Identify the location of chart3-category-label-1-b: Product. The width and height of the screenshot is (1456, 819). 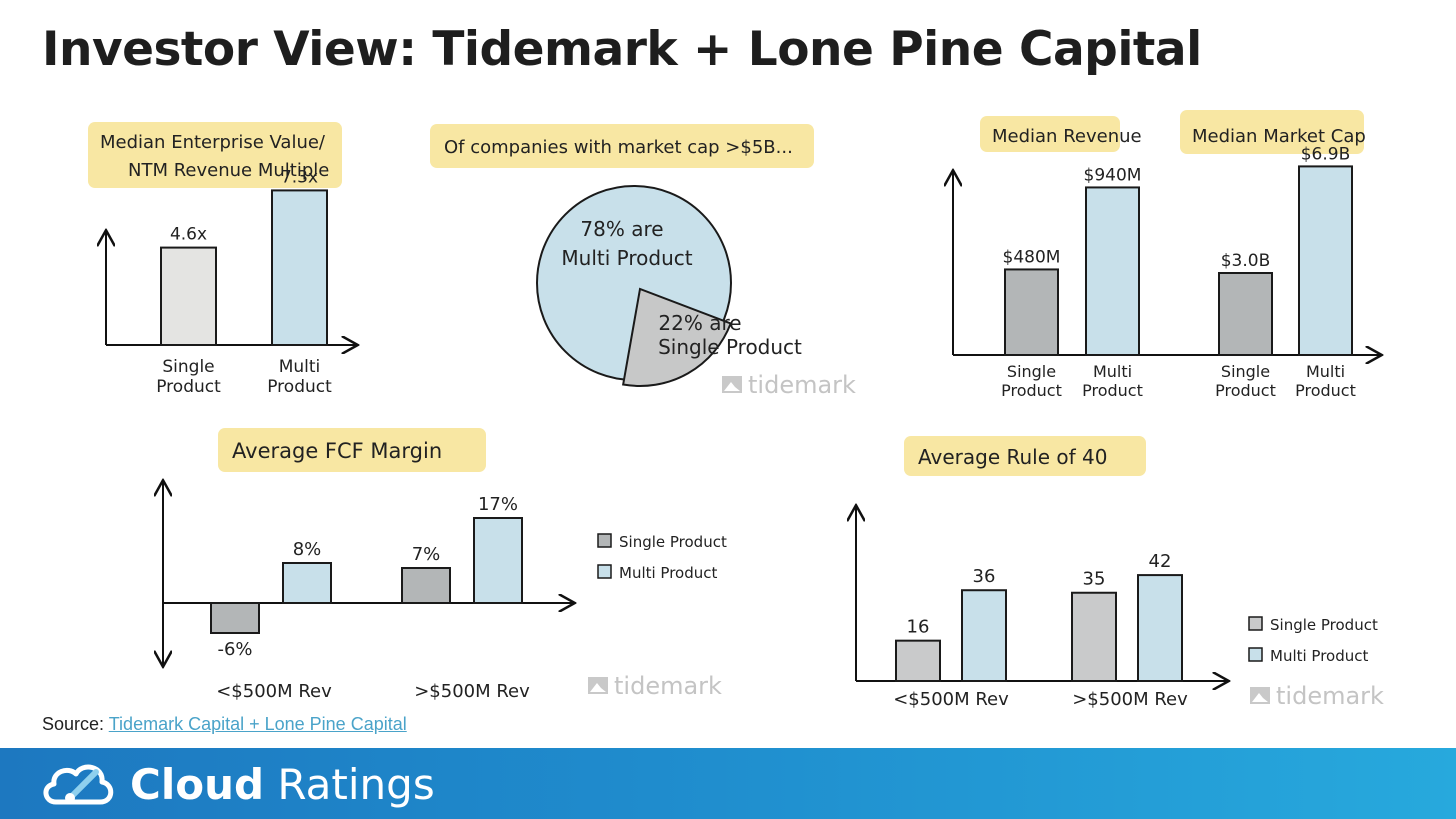
(1031, 390).